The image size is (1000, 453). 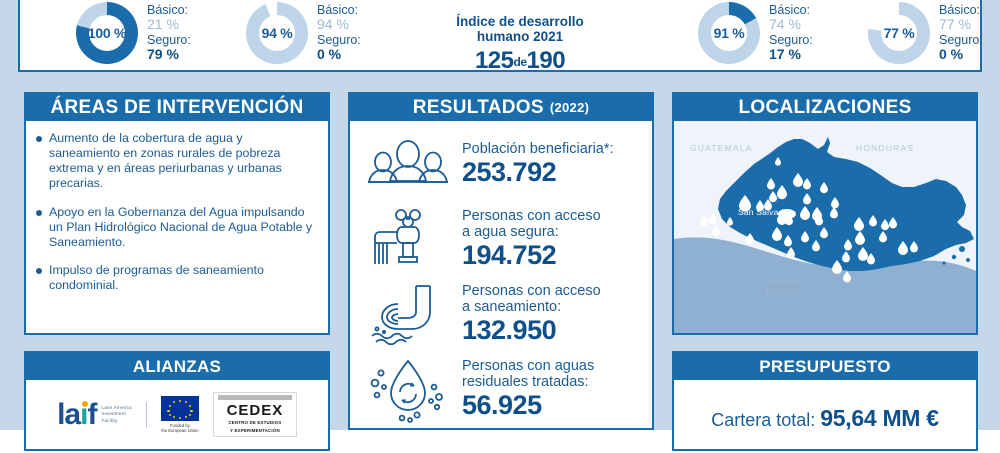 What do you see at coordinates (528, 366) in the screenshot?
I see `resultado-label-4-line1: Personas con aguas` at bounding box center [528, 366].